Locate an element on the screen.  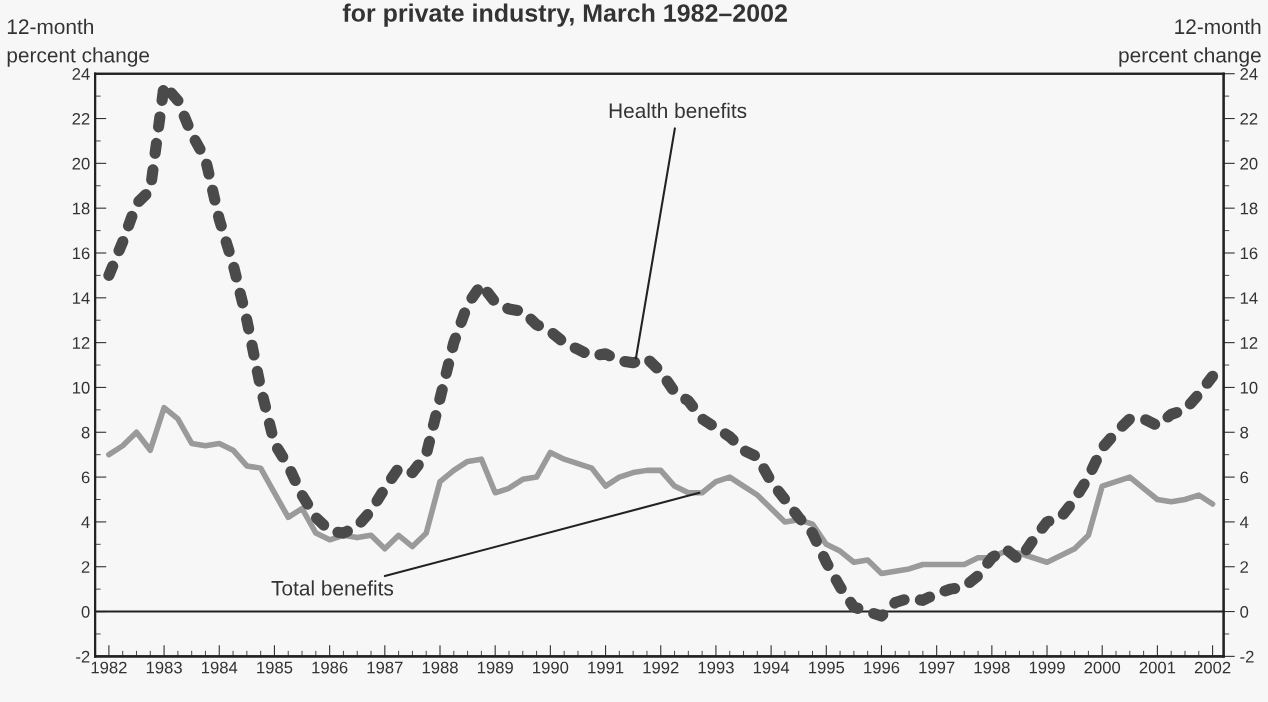
x-tick-label: 1990 is located at coordinates (551, 667).